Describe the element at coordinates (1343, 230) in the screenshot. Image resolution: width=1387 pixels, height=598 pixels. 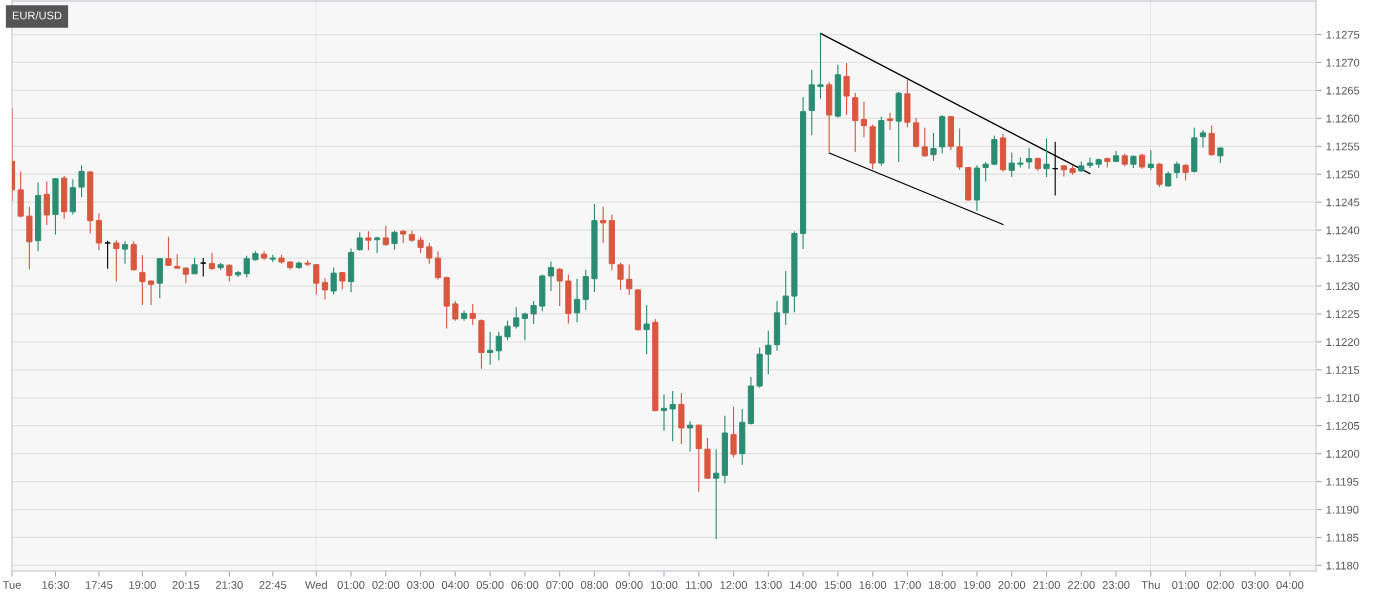
I see `y-tick-label: 1.1240` at that location.